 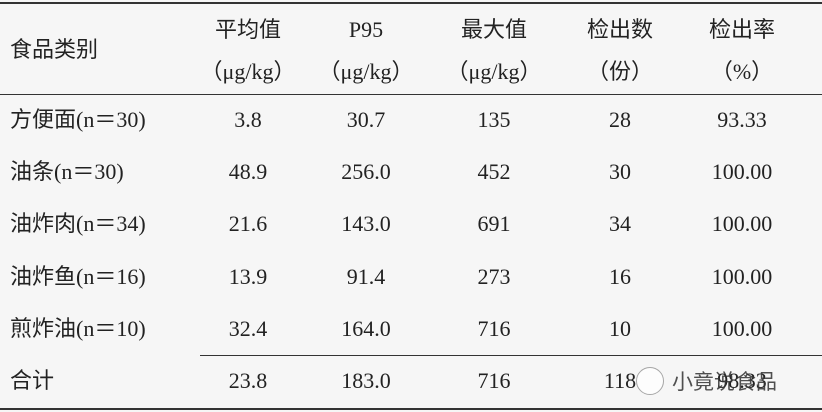 I want to click on data-cell: 32.4, so click(x=248, y=328).